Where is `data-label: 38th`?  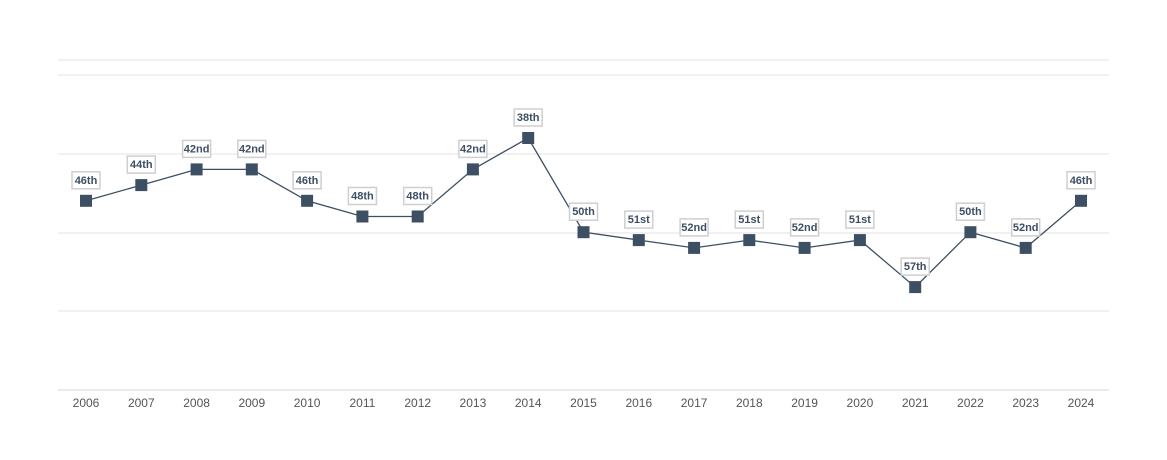
data-label: 38th is located at coordinates (528, 117).